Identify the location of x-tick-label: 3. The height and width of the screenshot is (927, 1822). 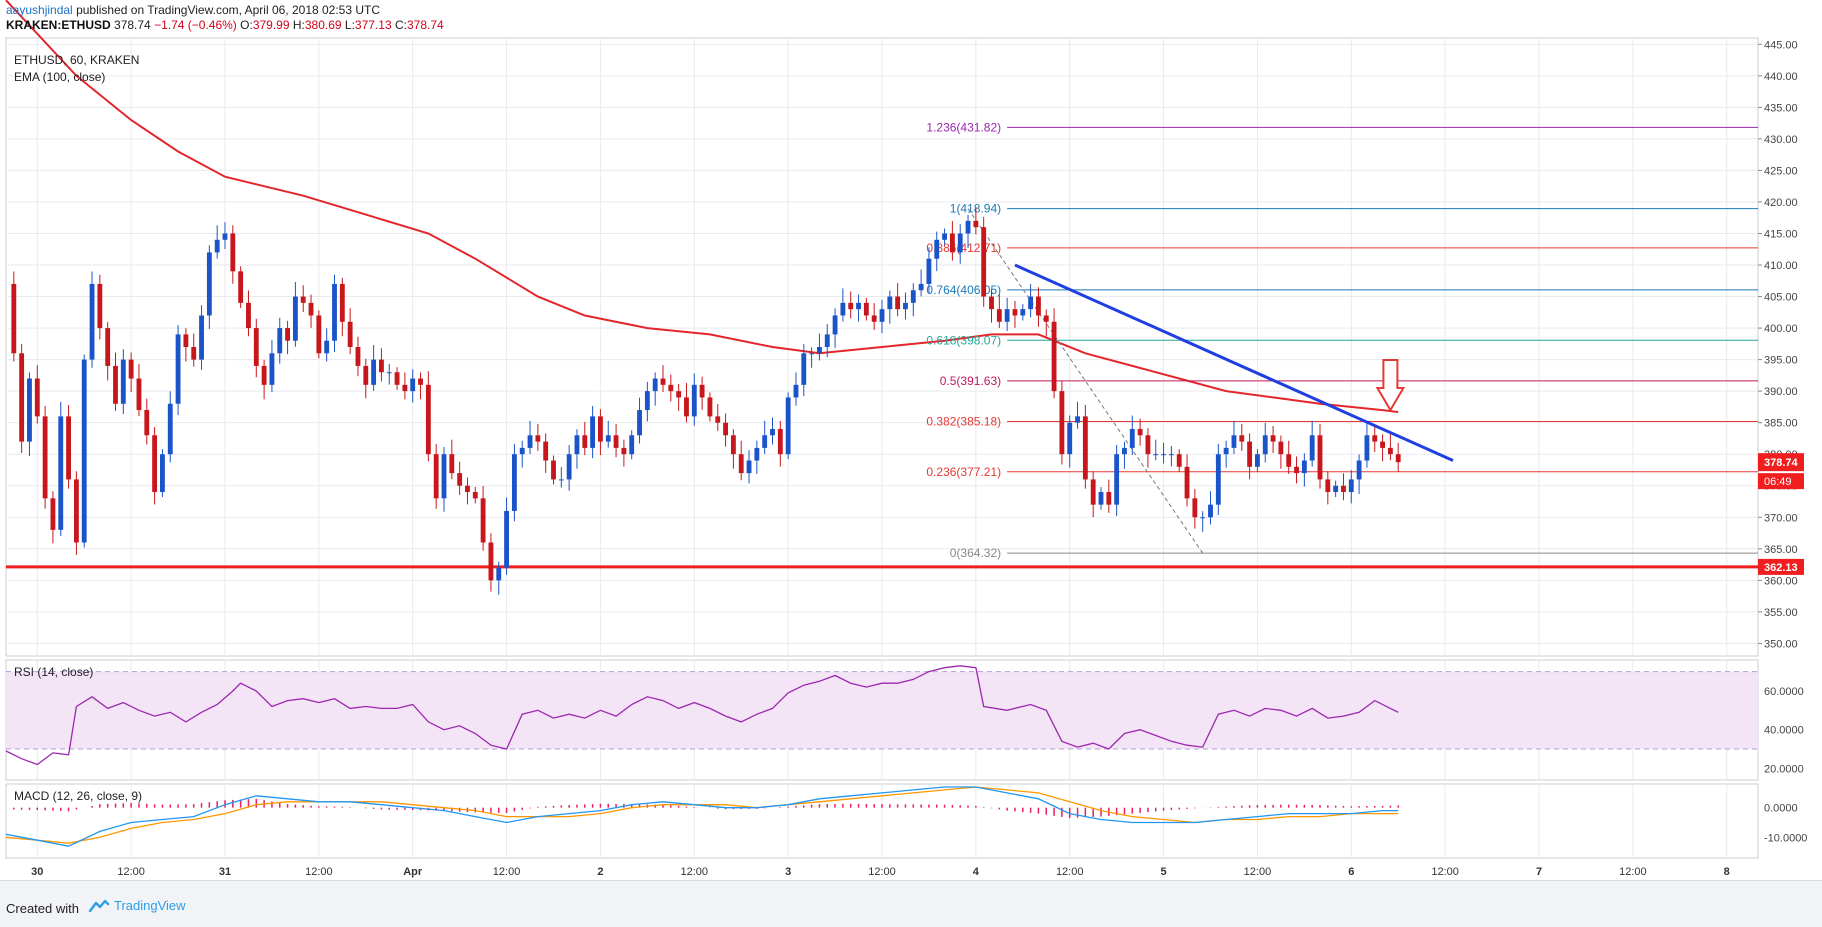
(788, 872).